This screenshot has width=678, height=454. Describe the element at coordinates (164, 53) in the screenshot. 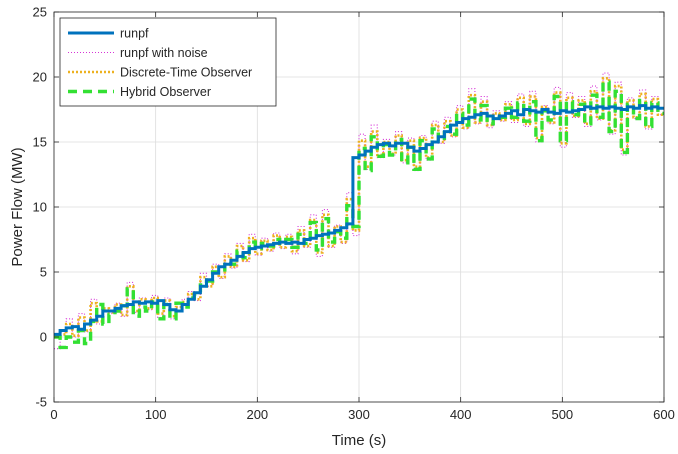

I see `legend-label-runpf-noise: runpf with noise` at that location.